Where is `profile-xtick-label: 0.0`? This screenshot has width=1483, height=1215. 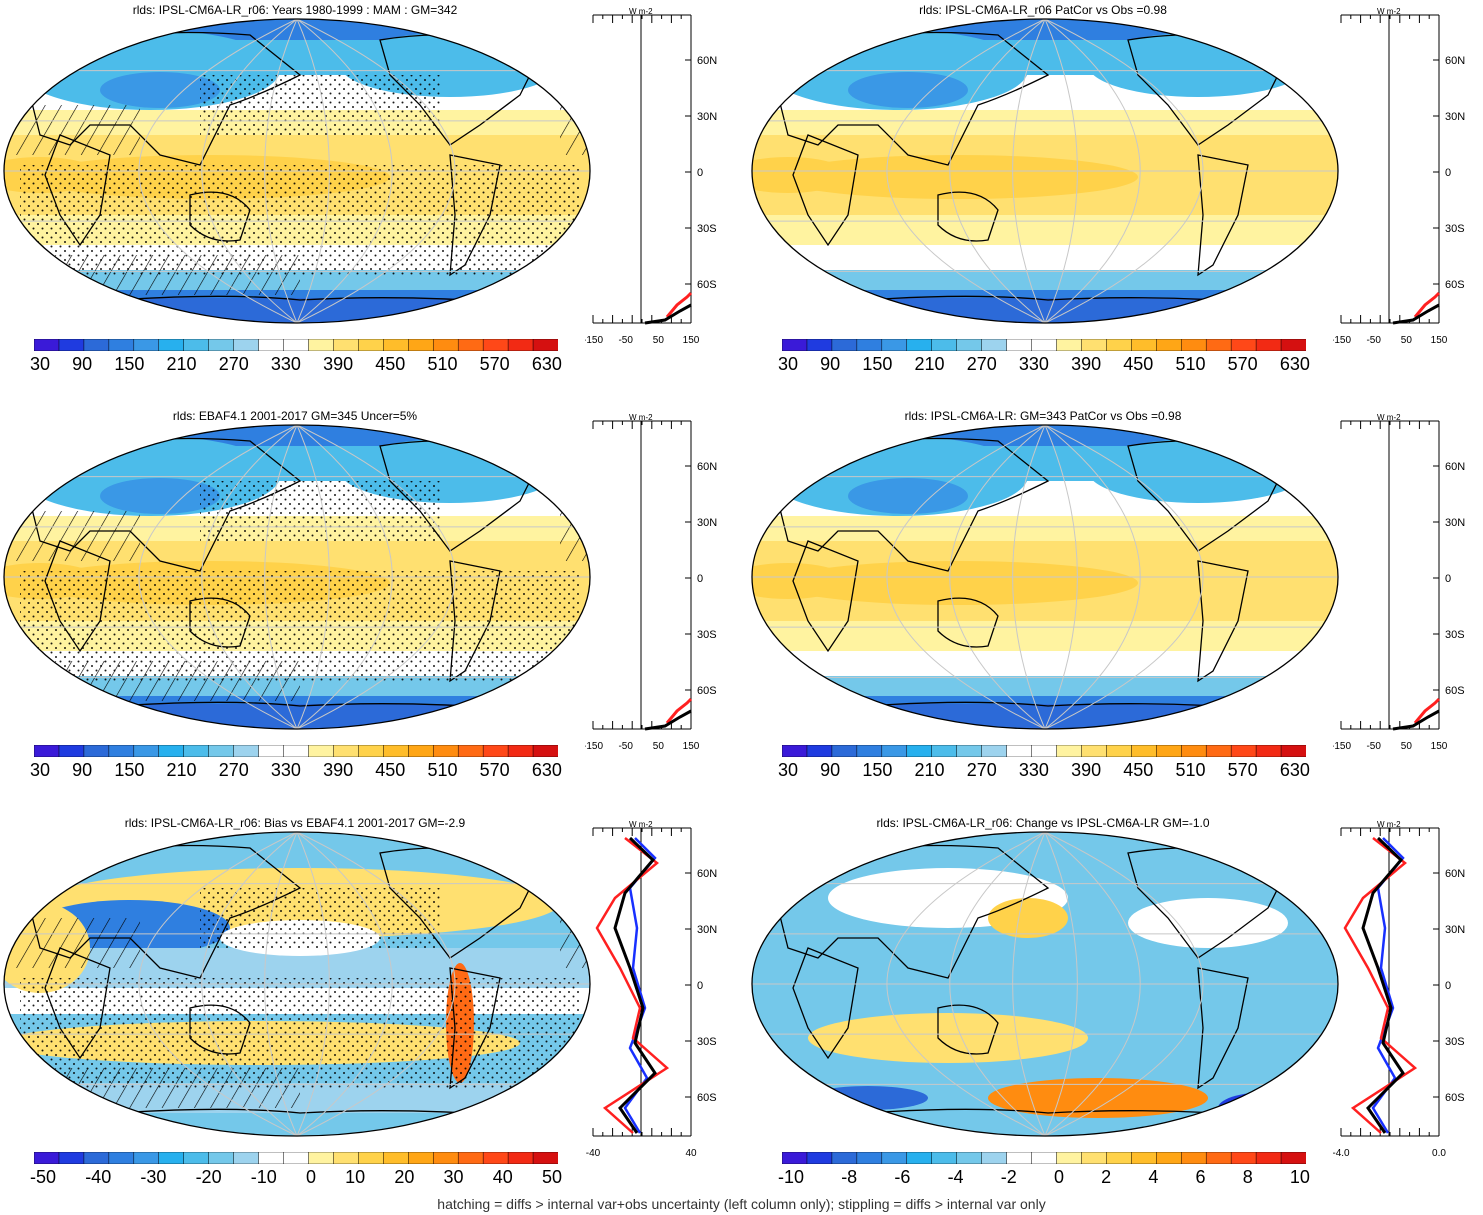
profile-xtick-label: 0.0 is located at coordinates (1439, 1153).